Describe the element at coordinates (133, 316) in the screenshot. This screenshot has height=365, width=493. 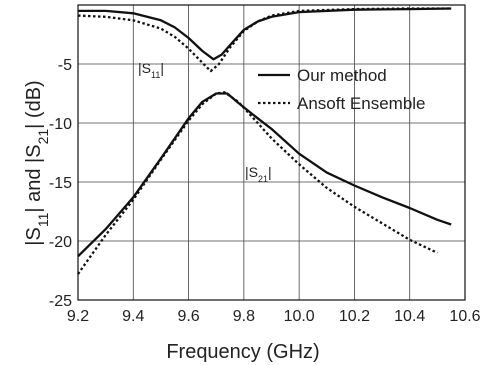
I see `x-tick-label: 9.4` at that location.